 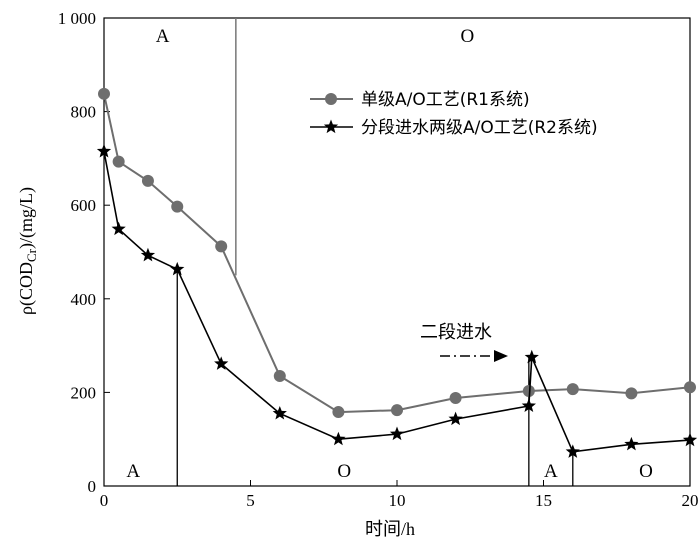 What do you see at coordinates (84, 205) in the screenshot?
I see `y-tick-label: 600` at bounding box center [84, 205].